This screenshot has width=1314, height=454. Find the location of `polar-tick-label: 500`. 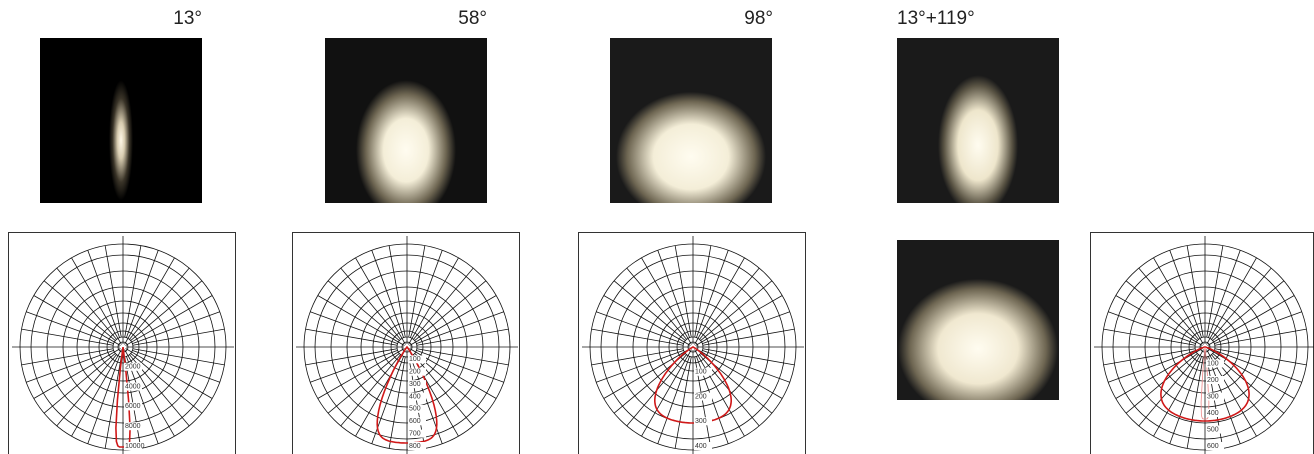

polar-tick-label: 500 is located at coordinates (1213, 429).